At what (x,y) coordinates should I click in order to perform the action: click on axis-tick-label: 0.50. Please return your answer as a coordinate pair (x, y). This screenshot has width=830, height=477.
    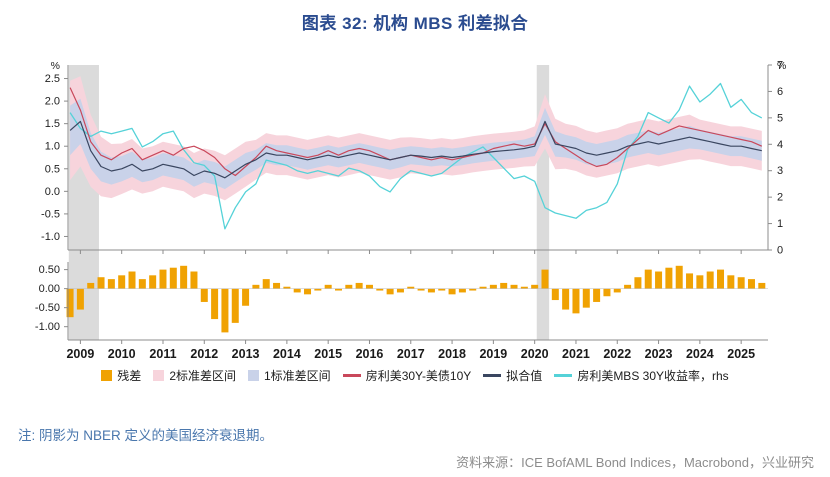
    Looking at the image, I should click on (49, 270).